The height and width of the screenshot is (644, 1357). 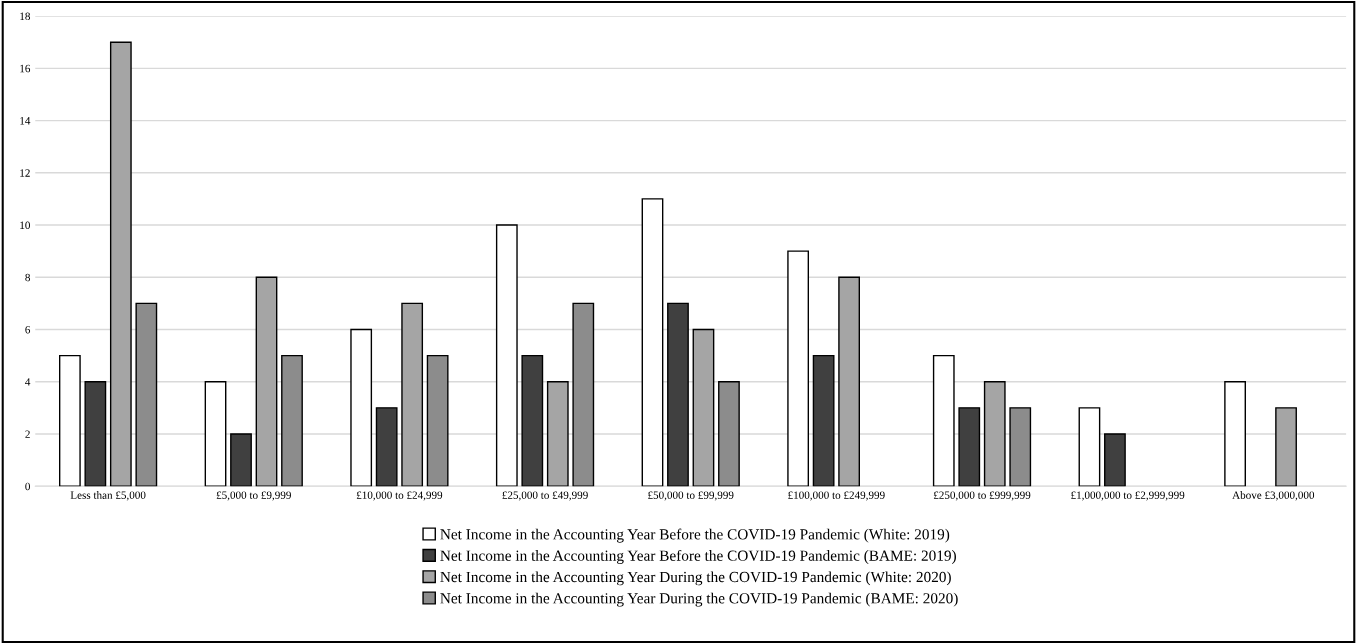 What do you see at coordinates (695, 535) in the screenshot?
I see `legend-label: Net Income in the Accounting Year Before the COVID-19 Pandemic (White: 2019)` at bounding box center [695, 535].